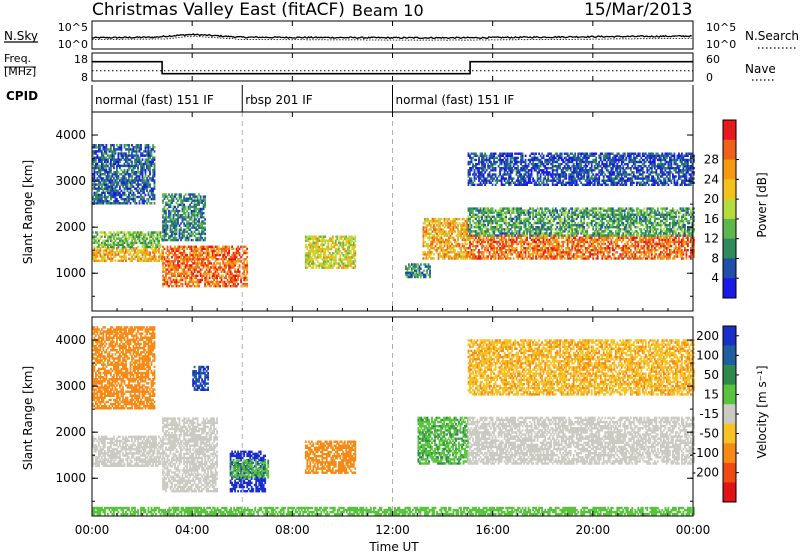 The height and width of the screenshot is (558, 800). I want to click on freq-tick-top: 18, so click(81, 59).